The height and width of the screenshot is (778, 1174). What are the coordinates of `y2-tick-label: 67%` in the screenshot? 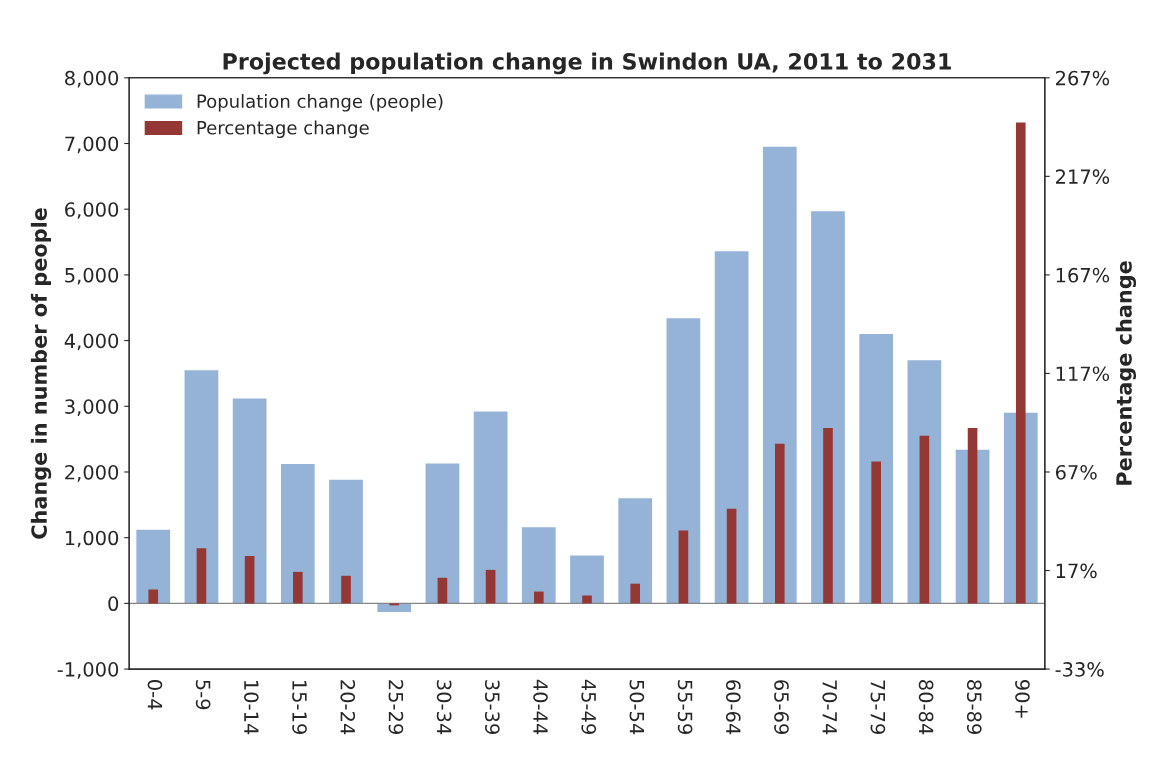 It's located at (1076, 472).